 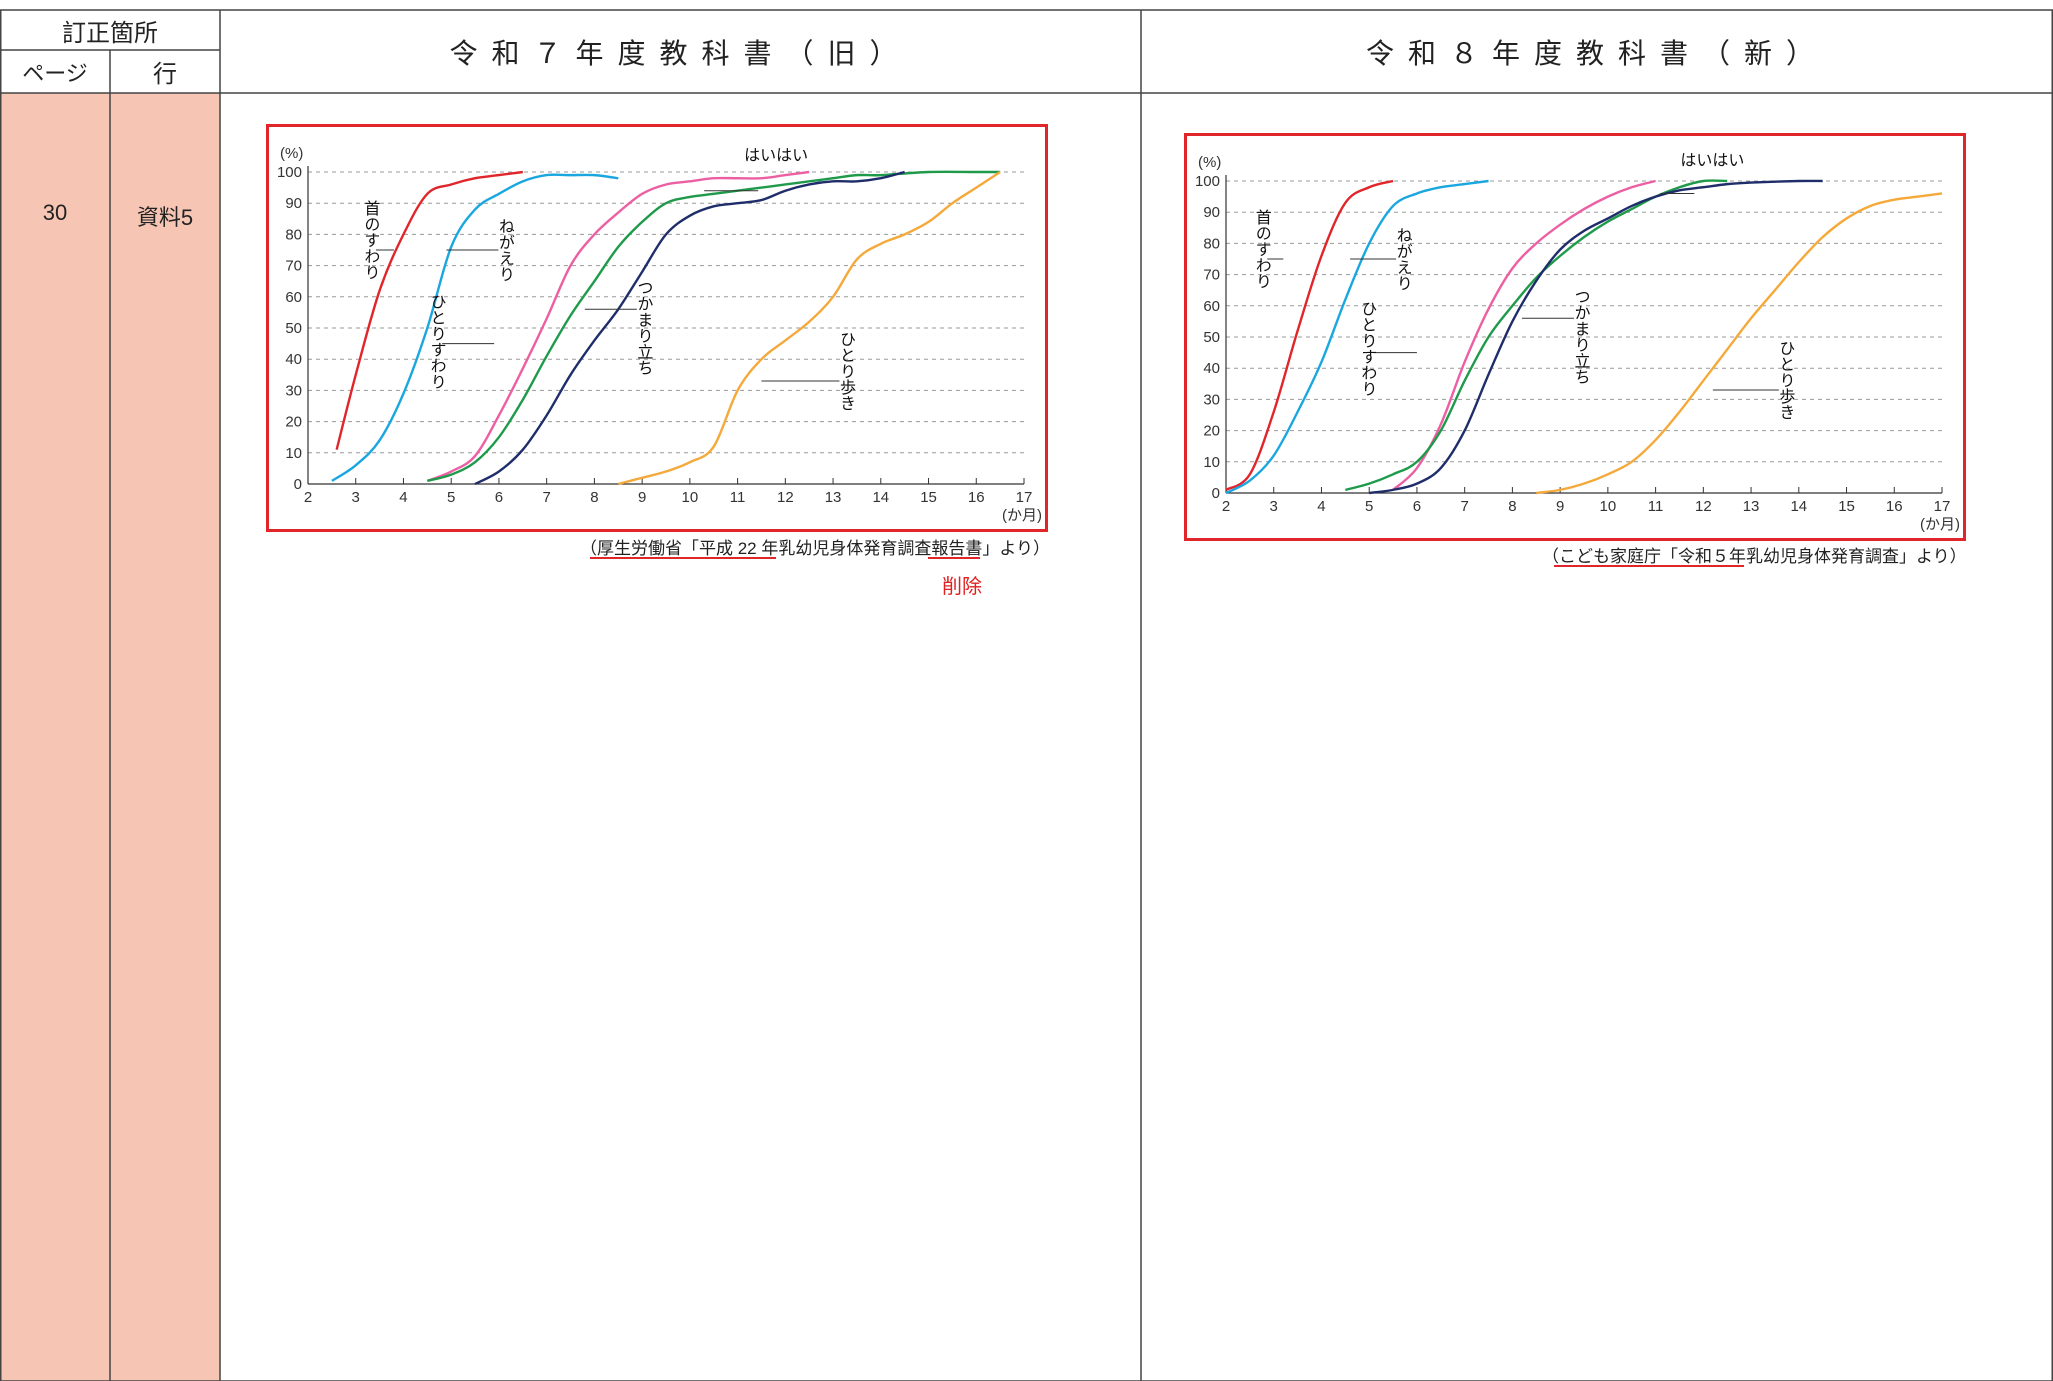 I want to click on old-textbook-header: 令和７年度教科書（旧）, so click(x=680, y=53).